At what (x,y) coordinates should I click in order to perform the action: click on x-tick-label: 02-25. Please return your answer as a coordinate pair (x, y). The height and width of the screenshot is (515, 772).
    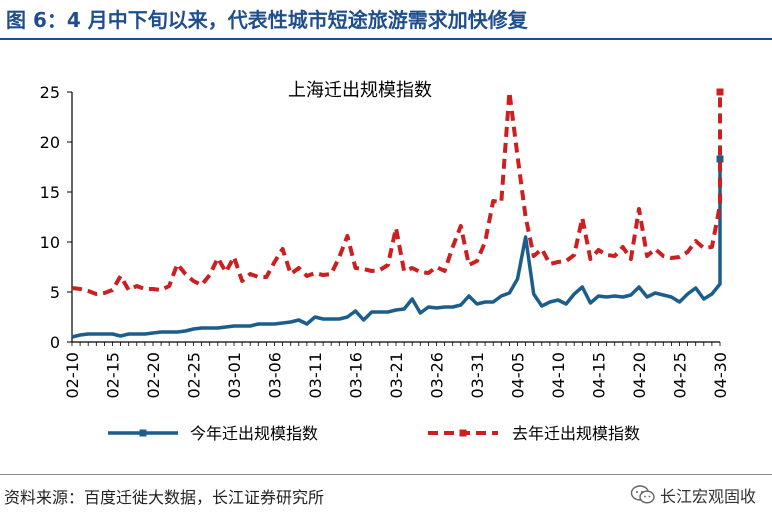
    Looking at the image, I should click on (194, 375).